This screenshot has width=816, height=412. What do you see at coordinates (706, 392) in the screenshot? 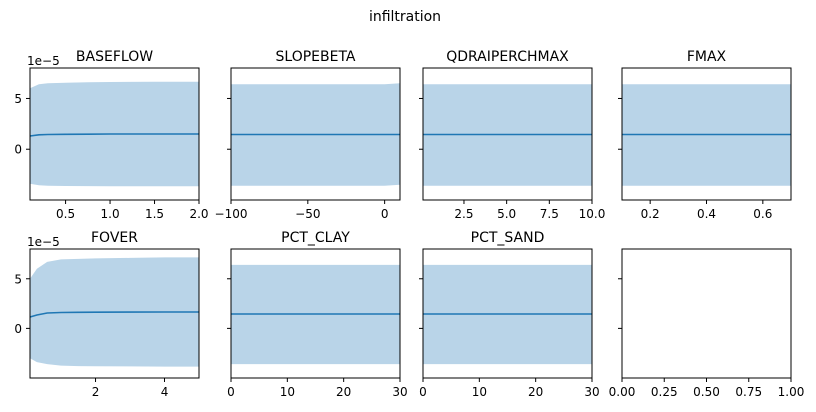
I see `x-tick-label: 0.50` at bounding box center [706, 392].